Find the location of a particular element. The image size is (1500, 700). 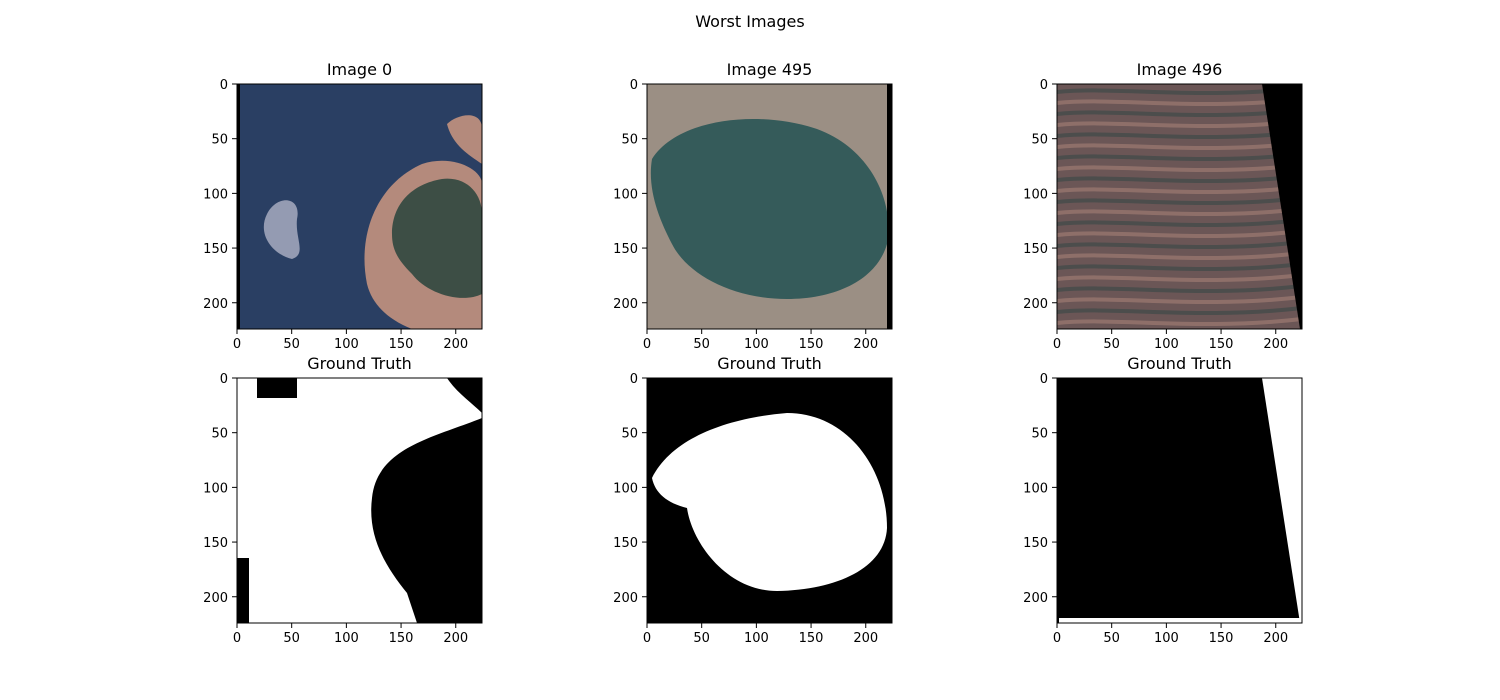

lake is located at coordinates (769, 209).